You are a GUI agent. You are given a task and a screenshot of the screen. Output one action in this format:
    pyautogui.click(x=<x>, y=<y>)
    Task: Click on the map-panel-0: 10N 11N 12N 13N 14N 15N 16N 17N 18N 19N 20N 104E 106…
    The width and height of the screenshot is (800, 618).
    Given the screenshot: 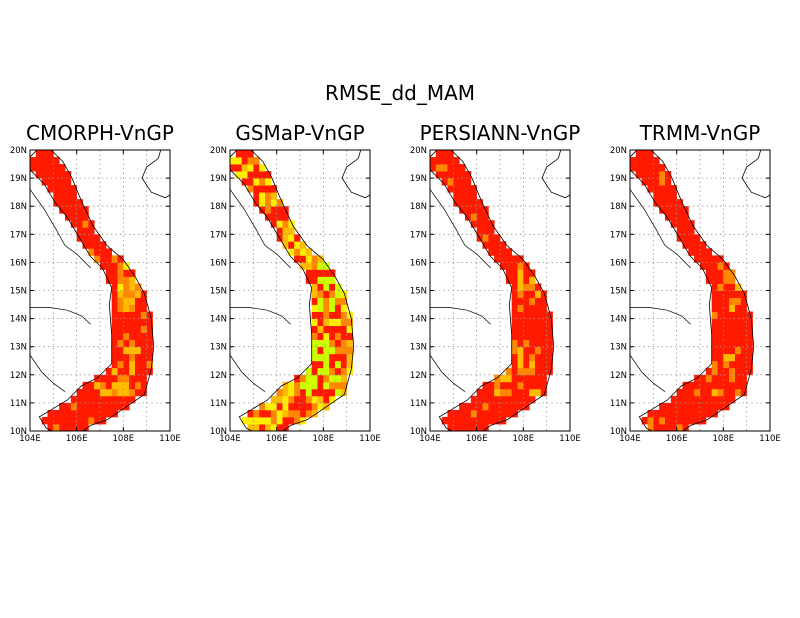 What is the action you would take?
    pyautogui.click(x=95, y=295)
    